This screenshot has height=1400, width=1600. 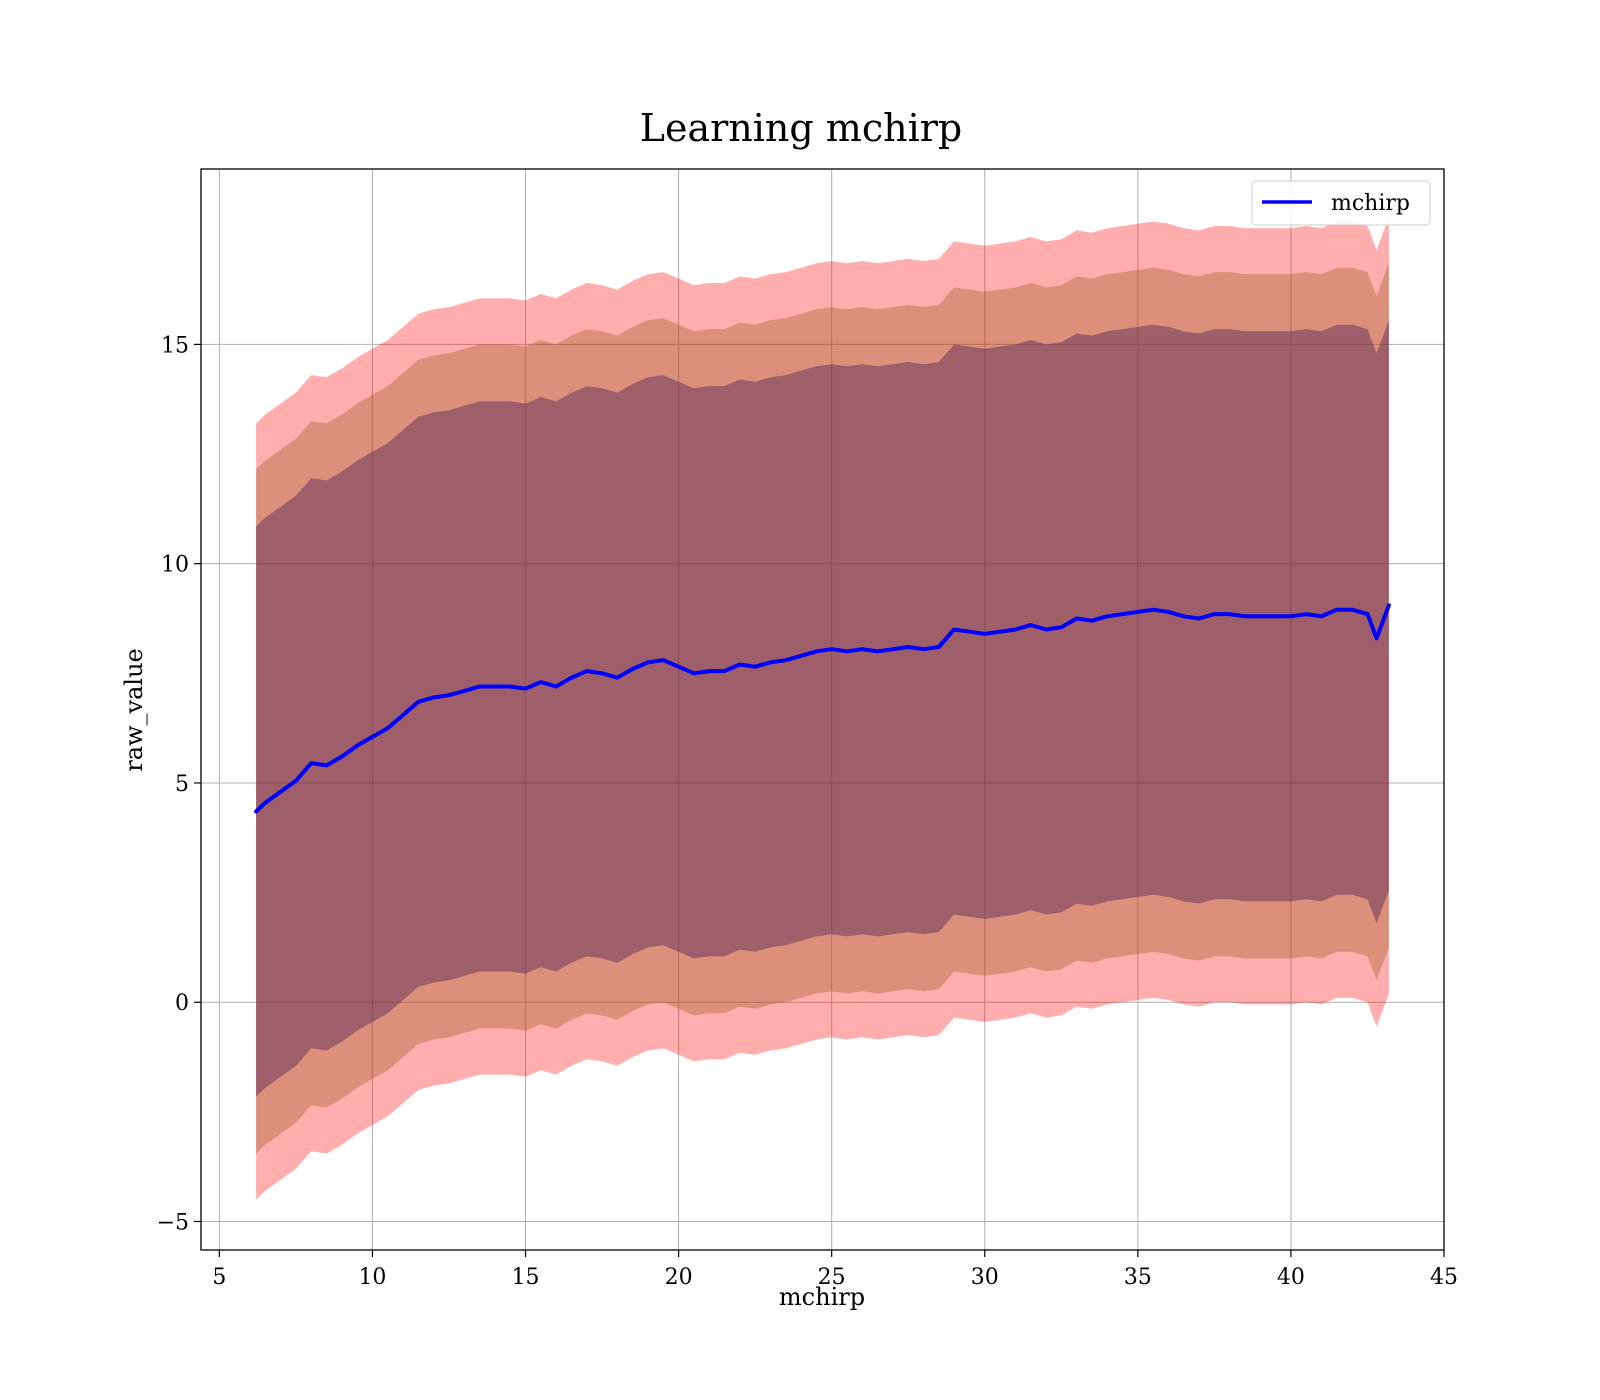 What do you see at coordinates (679, 1277) in the screenshot?
I see `x-tick-label: 20` at bounding box center [679, 1277].